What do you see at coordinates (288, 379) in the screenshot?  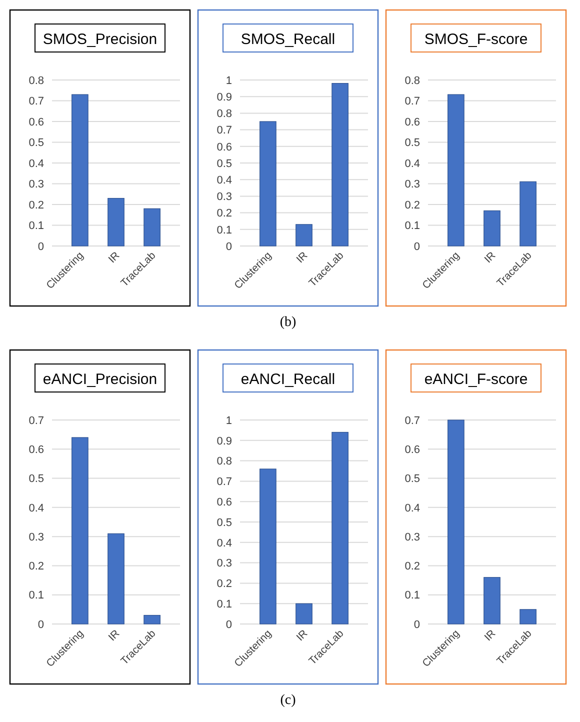 I see `chart-title: eANCI_Recall` at bounding box center [288, 379].